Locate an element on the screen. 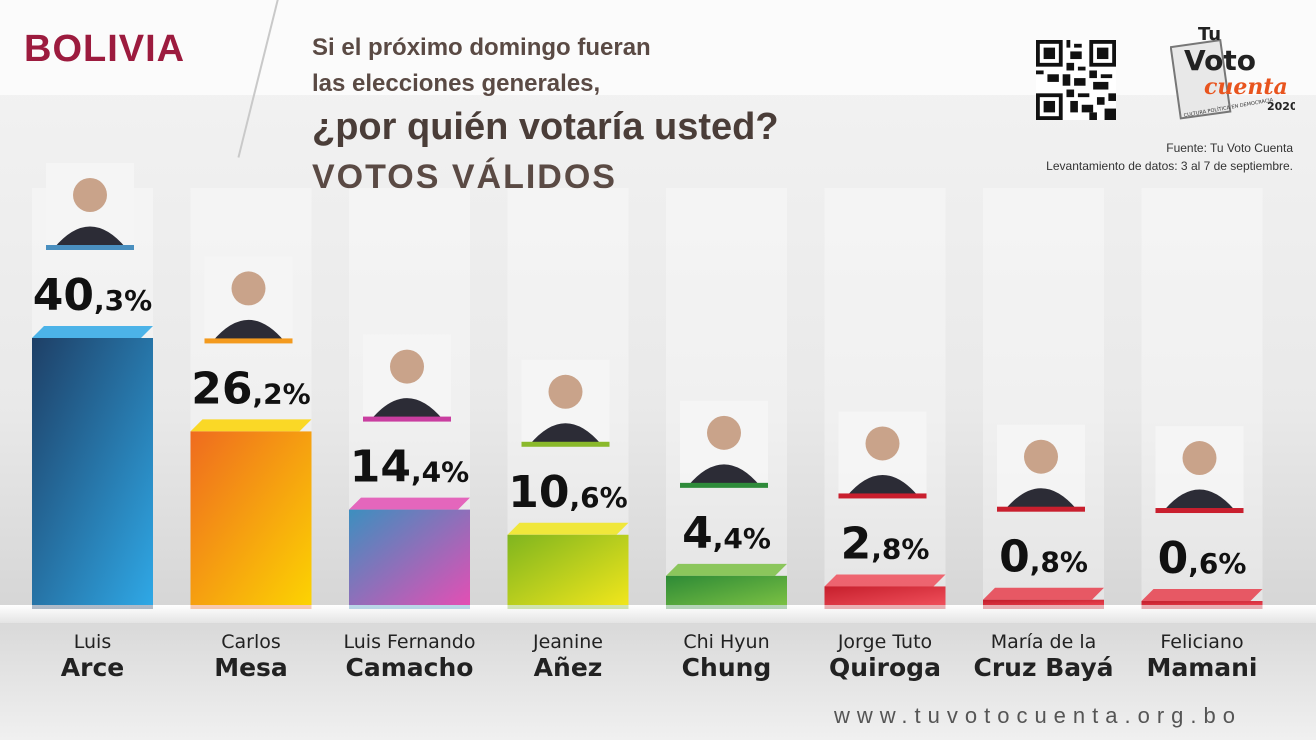 The height and width of the screenshot is (740, 1316). logo-line-1: Tu is located at coordinates (1209, 34).